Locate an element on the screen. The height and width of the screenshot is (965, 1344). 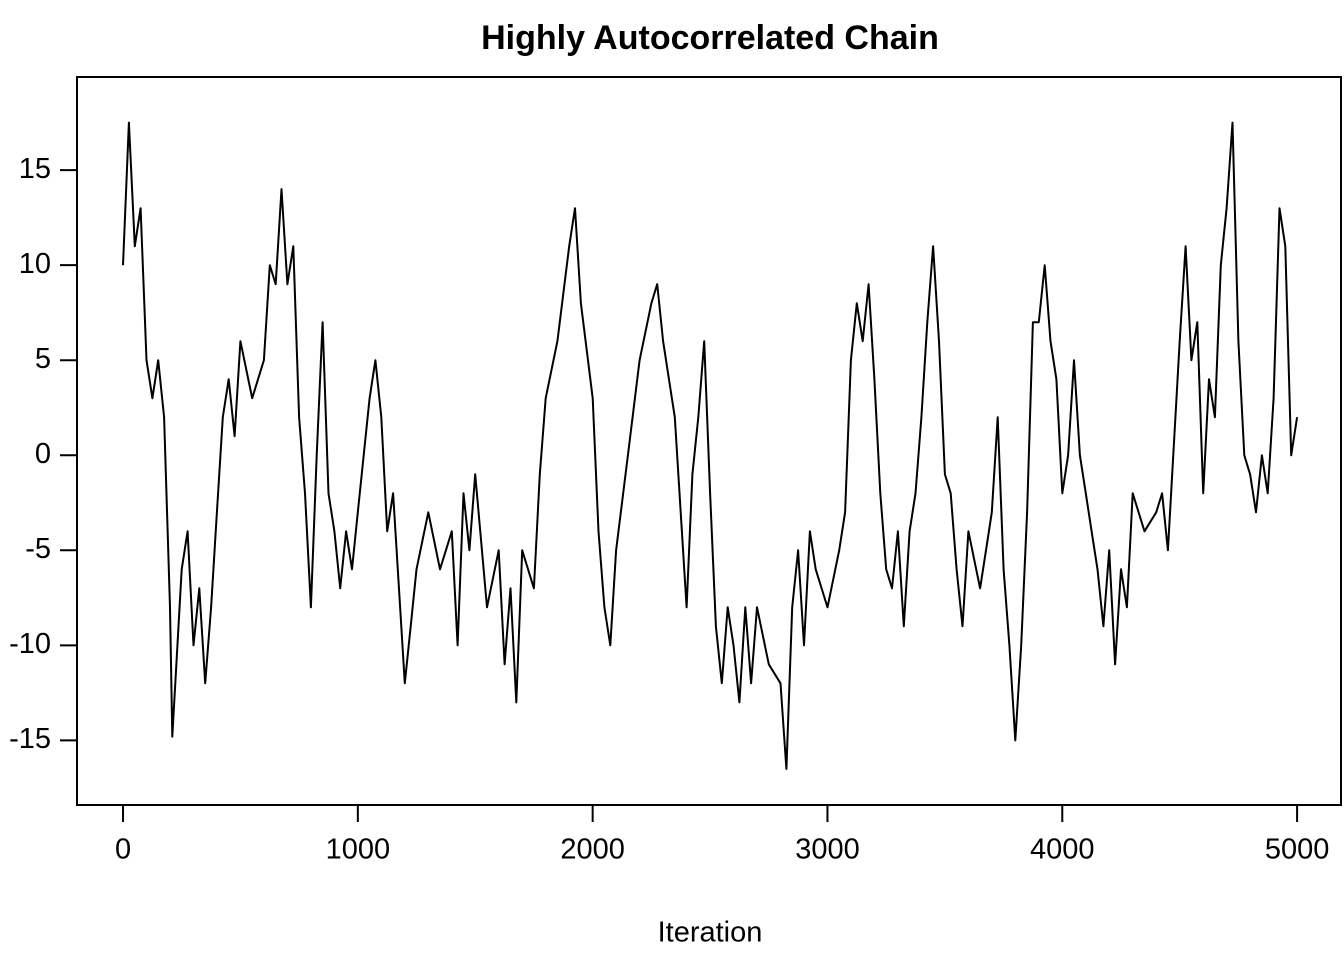
y-tick-label: -5 is located at coordinates (38, 549).